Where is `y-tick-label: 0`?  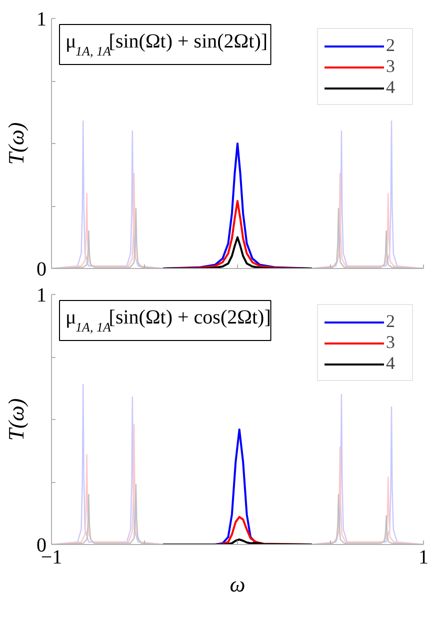
y-tick-label: 0 is located at coordinates (41, 269).